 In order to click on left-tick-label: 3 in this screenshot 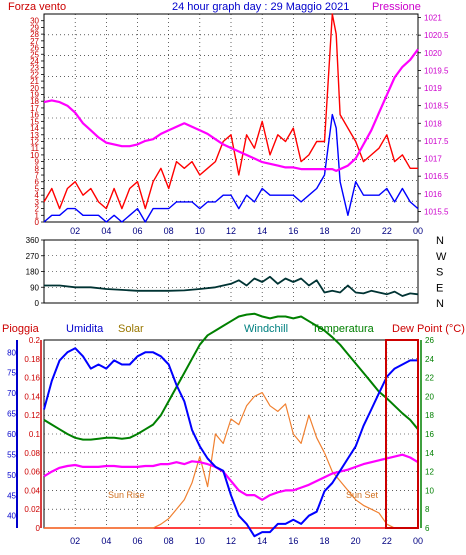, I will do `click(37, 202)`.